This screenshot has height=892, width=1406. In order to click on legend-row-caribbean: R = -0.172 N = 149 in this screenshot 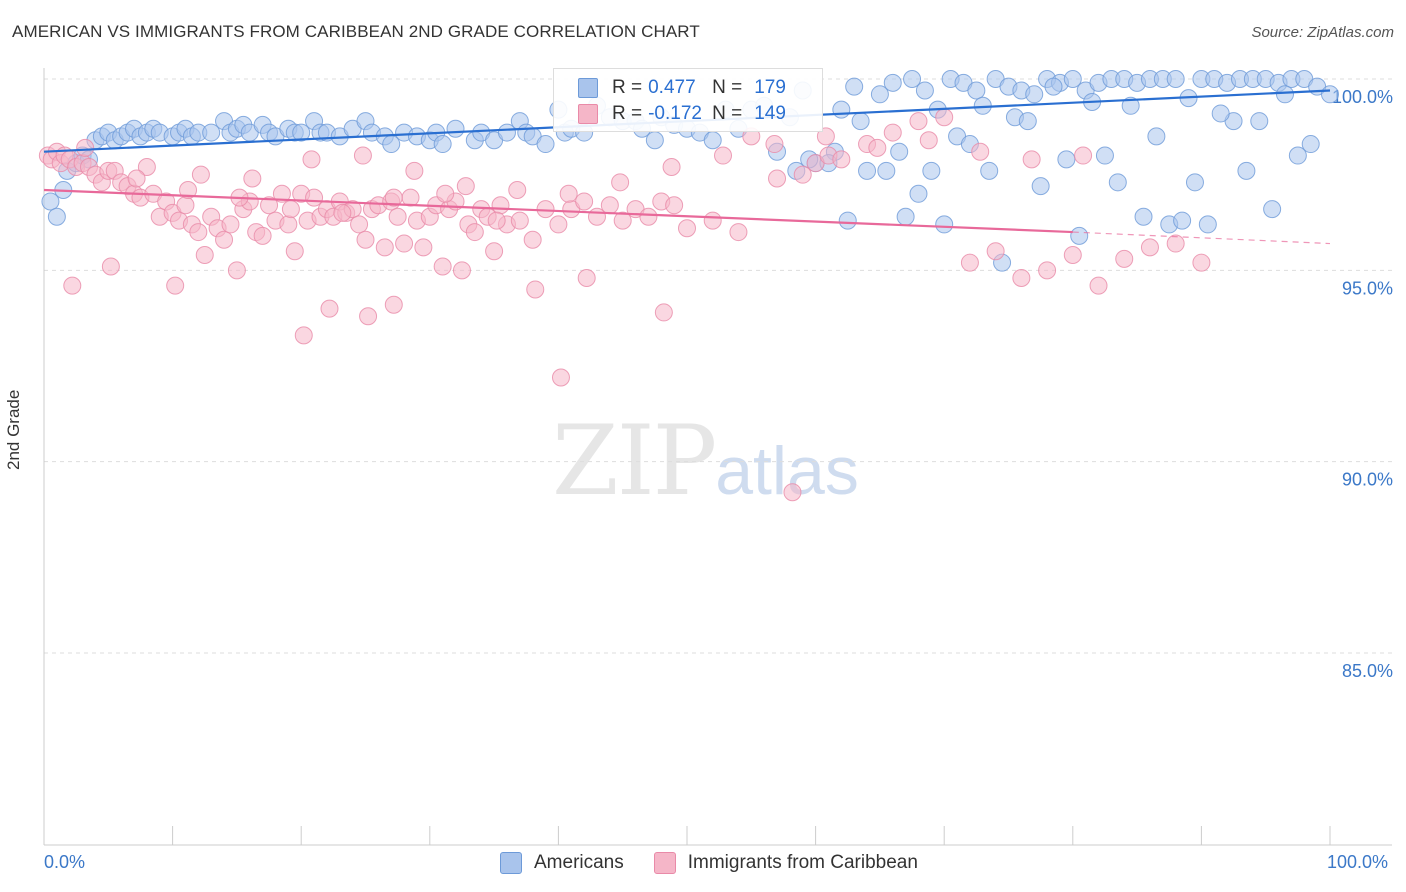, I will do `click(682, 114)`.